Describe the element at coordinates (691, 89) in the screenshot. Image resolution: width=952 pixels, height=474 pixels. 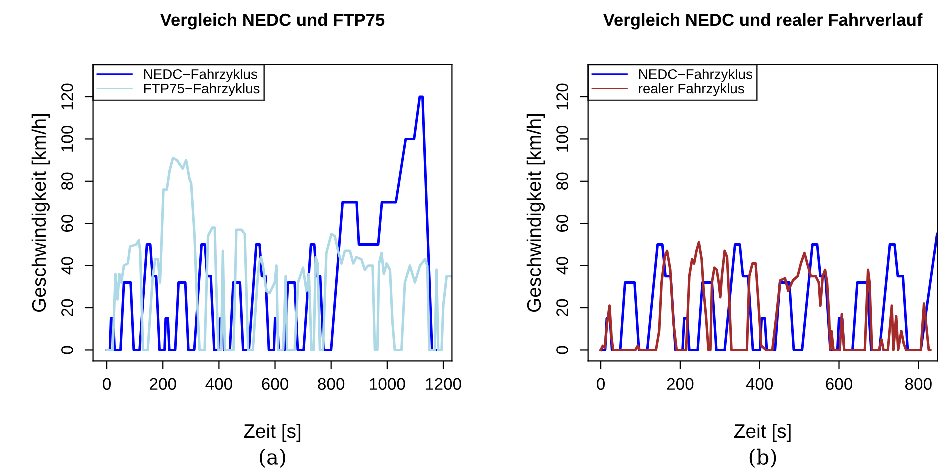
I see `legend-label: realer Fahrzyklus` at that location.